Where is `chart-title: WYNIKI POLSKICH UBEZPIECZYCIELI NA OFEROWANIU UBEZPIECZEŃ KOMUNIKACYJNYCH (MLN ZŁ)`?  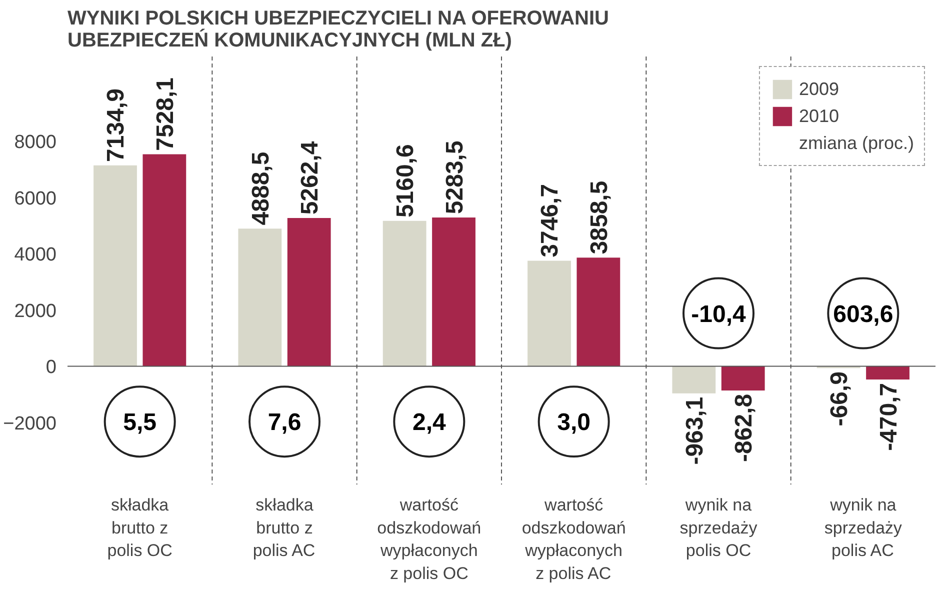 chart-title: WYNIKI POLSKICH UBEZPIECZYCIELI NA OFEROWANIU UBEZPIECZEŃ KOMUNIKACYJNYCH (MLN ZŁ) is located at coordinates (338, 30).